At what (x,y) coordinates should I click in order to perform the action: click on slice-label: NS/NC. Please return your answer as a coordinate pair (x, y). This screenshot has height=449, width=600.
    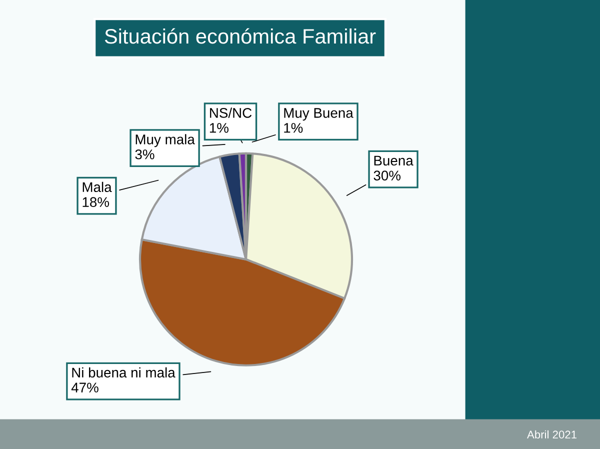
    Looking at the image, I should click on (231, 113).